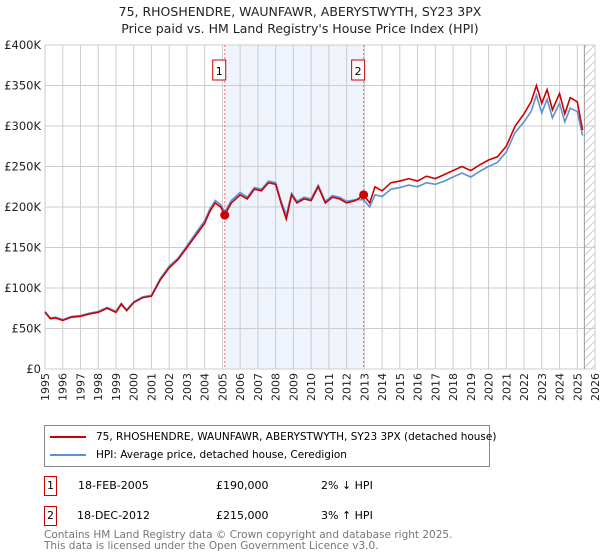 This screenshot has height=560, width=600. Describe the element at coordinates (33, 369) in the screenshot. I see `y-tick-label: £0` at that location.